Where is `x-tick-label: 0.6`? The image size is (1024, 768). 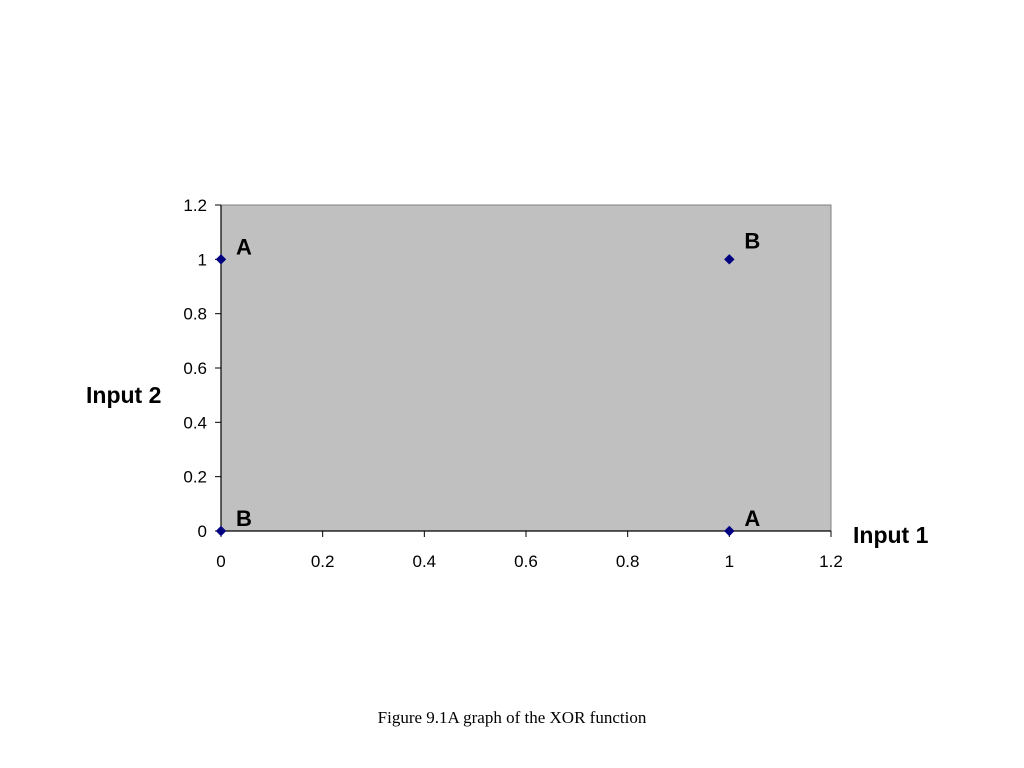 x-tick-label: 0.6 is located at coordinates (526, 561).